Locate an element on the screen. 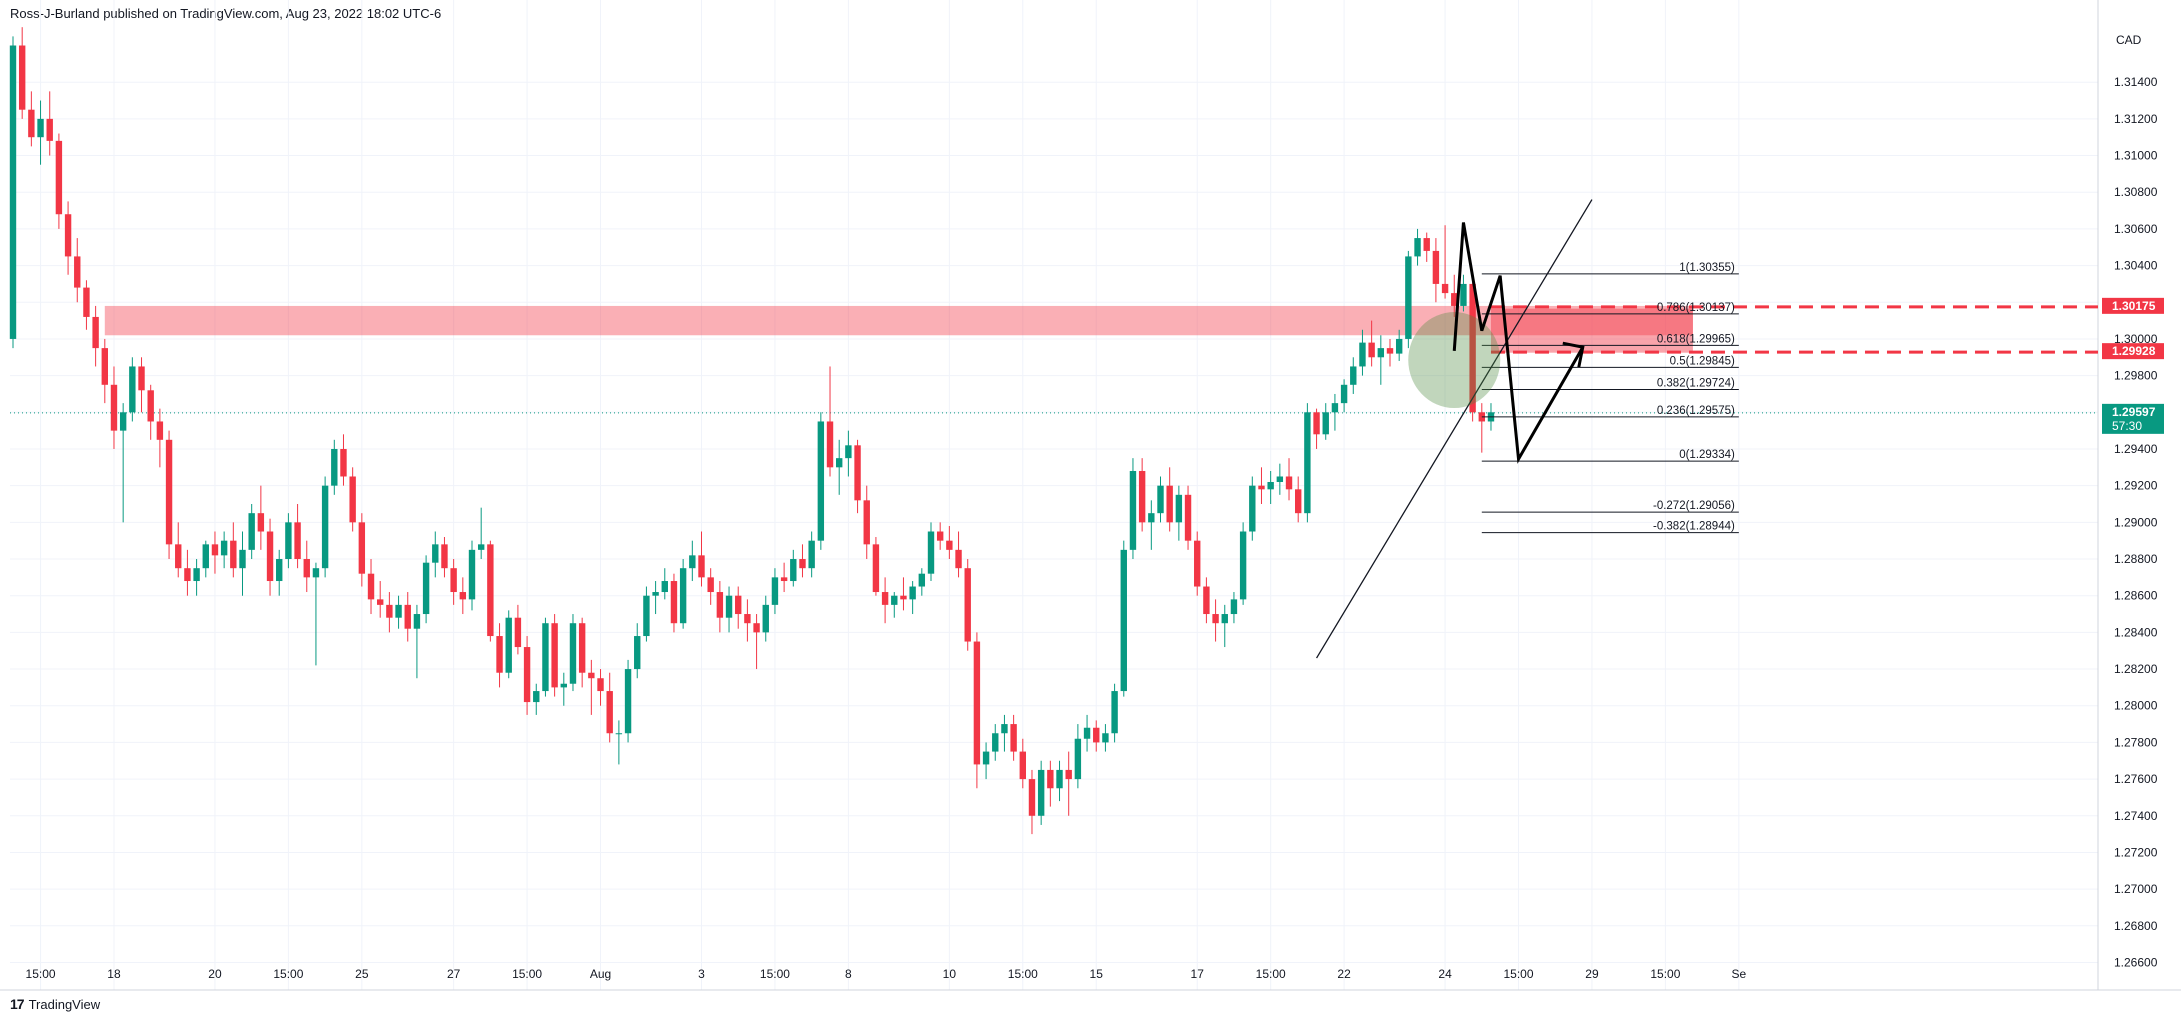  price-badge-label: 1.29597 is located at coordinates (2134, 412).